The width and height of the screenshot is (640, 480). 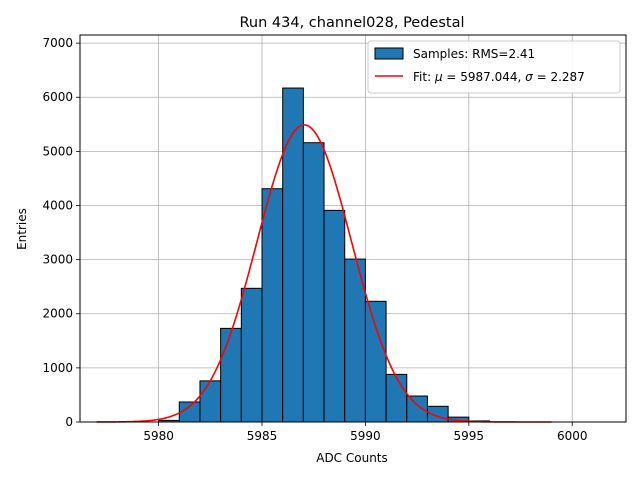 I want to click on legend-fit-prefix: Fit:, so click(x=424, y=77).